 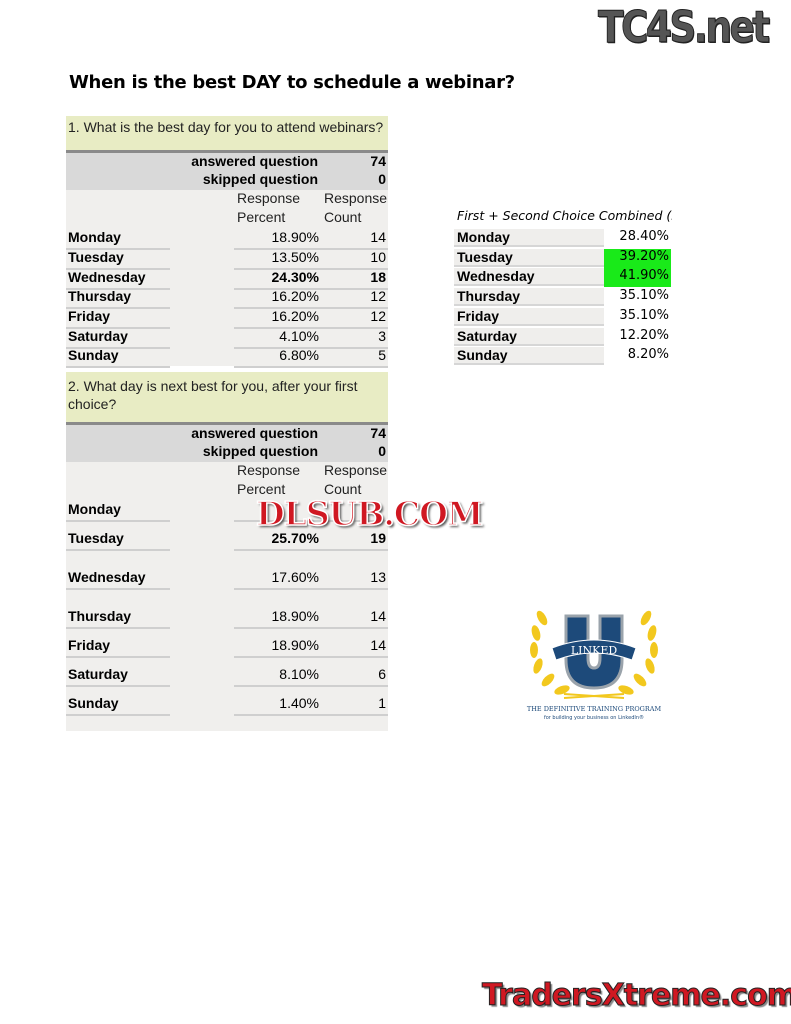 I want to click on table-row-wednesday: Wednesday 17.60% 13, so click(x=227, y=579).